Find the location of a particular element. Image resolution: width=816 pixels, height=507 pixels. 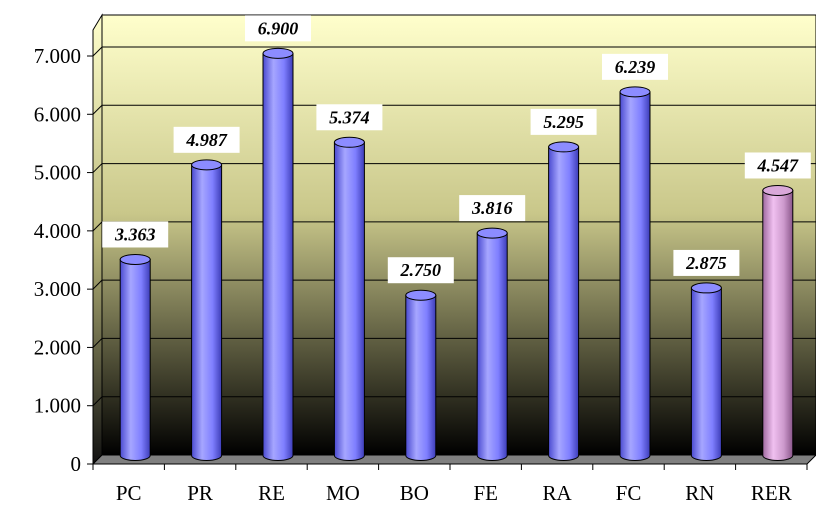

bar-fe: 3.816 is located at coordinates (492, 328).